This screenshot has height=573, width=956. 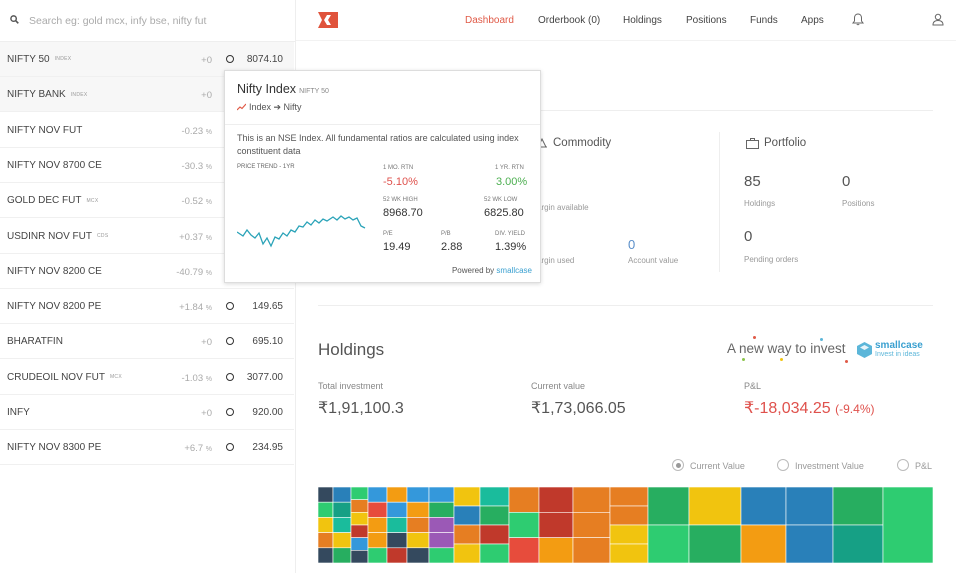 What do you see at coordinates (786, 348) in the screenshot?
I see `smallcase-promo-text: A new way to invest` at bounding box center [786, 348].